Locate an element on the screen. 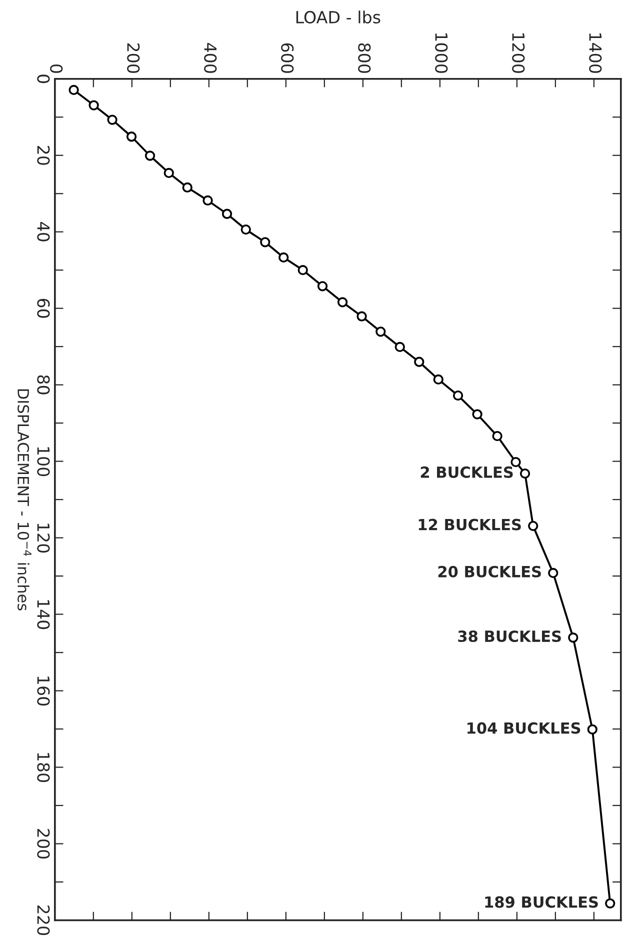 This screenshot has width=624, height=939. annotation: 38 BUCKLES is located at coordinates (509, 636).